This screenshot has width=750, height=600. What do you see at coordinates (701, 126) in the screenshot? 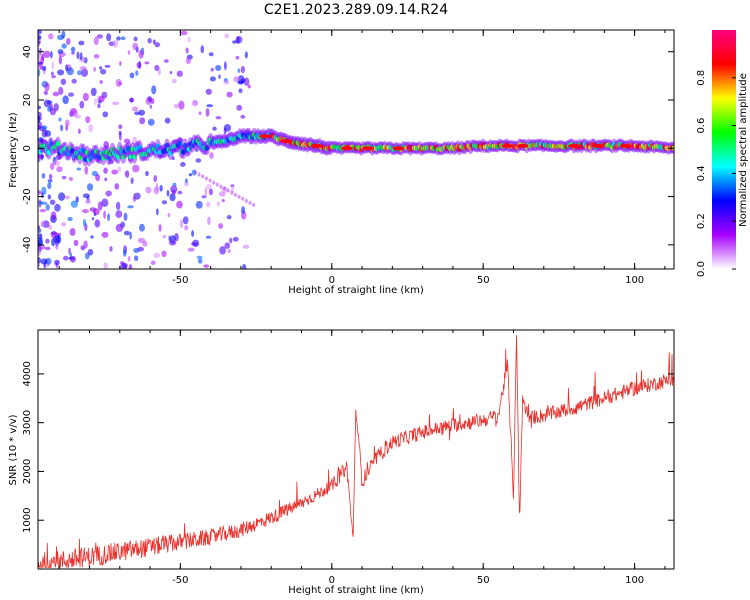
I see `colorbar-tick-label: 0.6` at bounding box center [701, 126].